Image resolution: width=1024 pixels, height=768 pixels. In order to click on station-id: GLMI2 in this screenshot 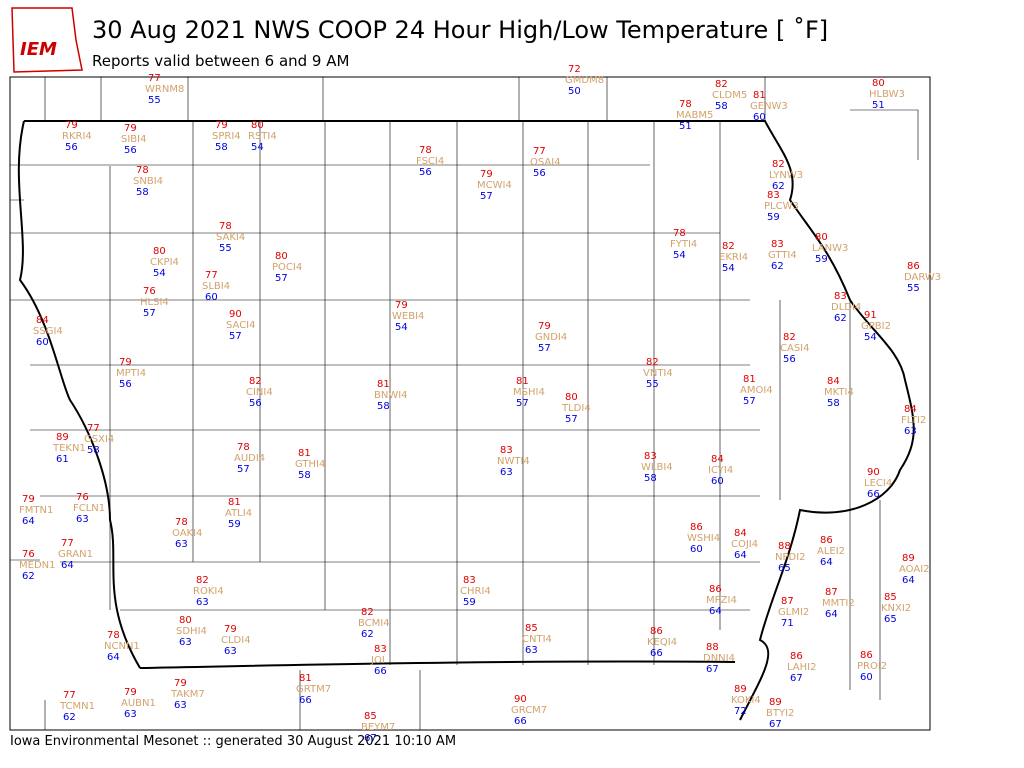, I will do `click(793, 612)`.